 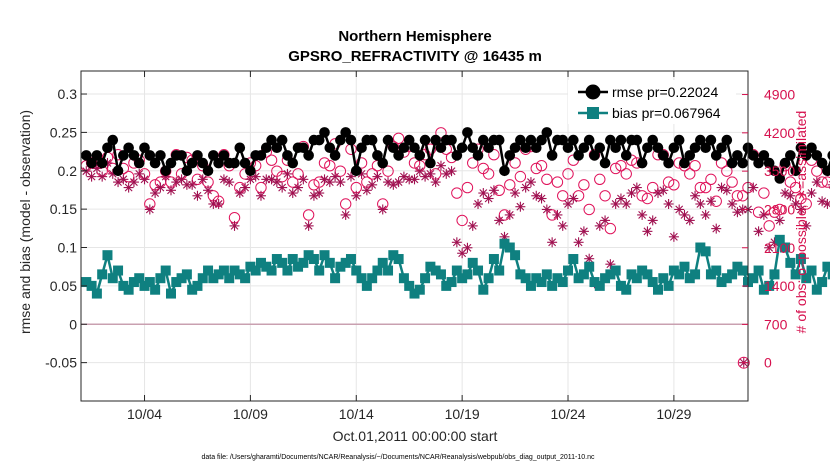 What do you see at coordinates (779, 286) in the screenshot?
I see `y-tick-label-right: 1400` at bounding box center [779, 286].